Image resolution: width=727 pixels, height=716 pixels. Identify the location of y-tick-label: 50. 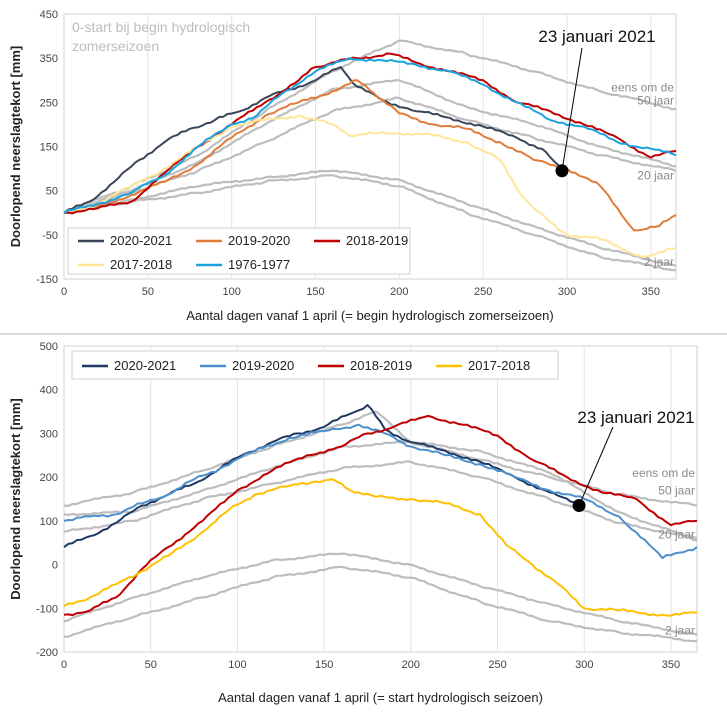
(52, 192).